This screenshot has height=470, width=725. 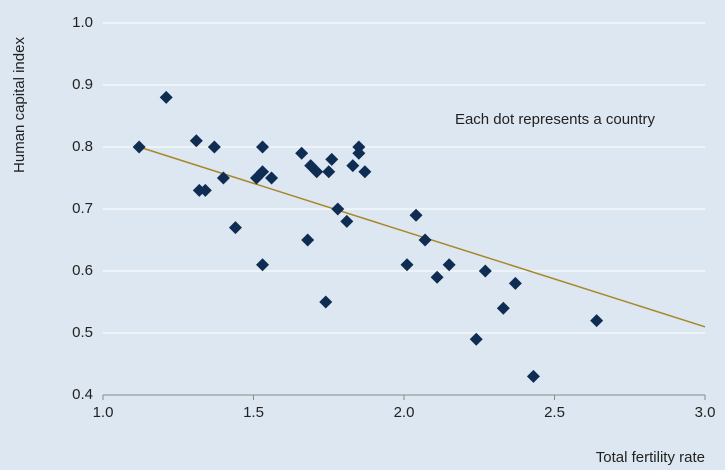 What do you see at coordinates (19, 105) in the screenshot?
I see `y-axis-label: Human capital index` at bounding box center [19, 105].